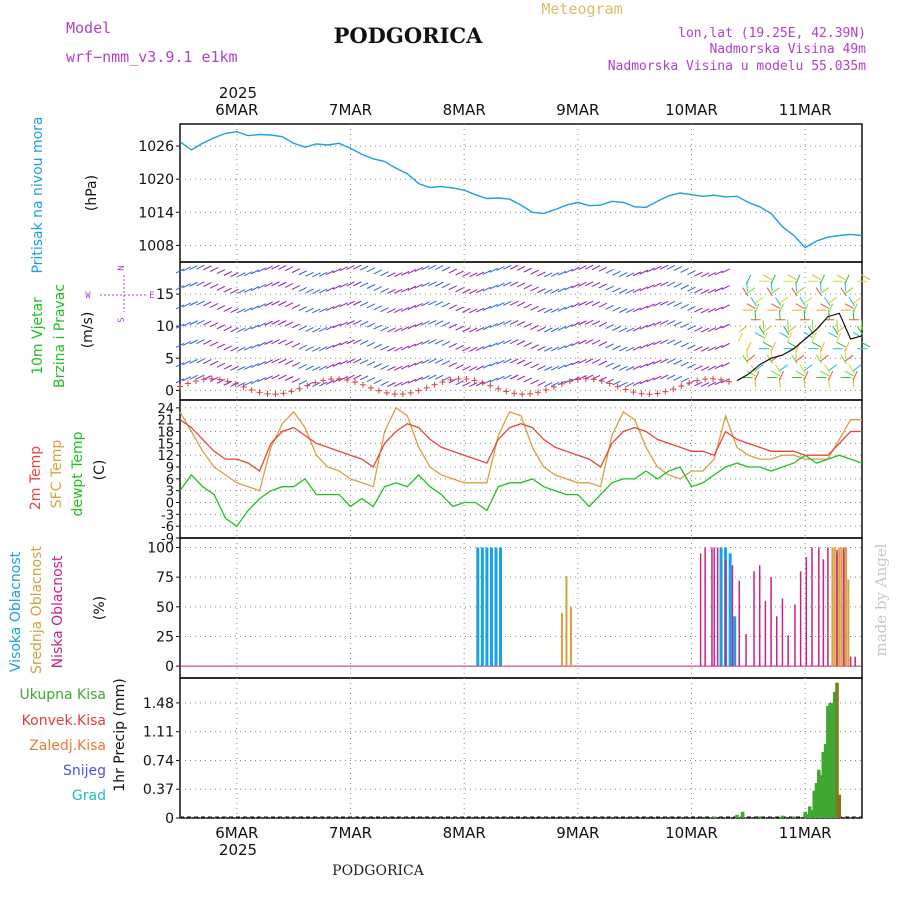 The width and height of the screenshot is (900, 900). I want to click on top-day-labels: 6MAR 7MAR 8MAR 9MAR 10MAR 11MAR, so click(523, 110).